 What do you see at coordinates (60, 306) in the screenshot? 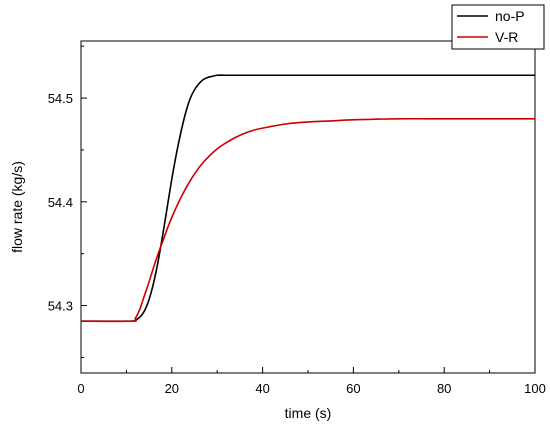
I see `y-tick-label: 54.3` at bounding box center [60, 306].